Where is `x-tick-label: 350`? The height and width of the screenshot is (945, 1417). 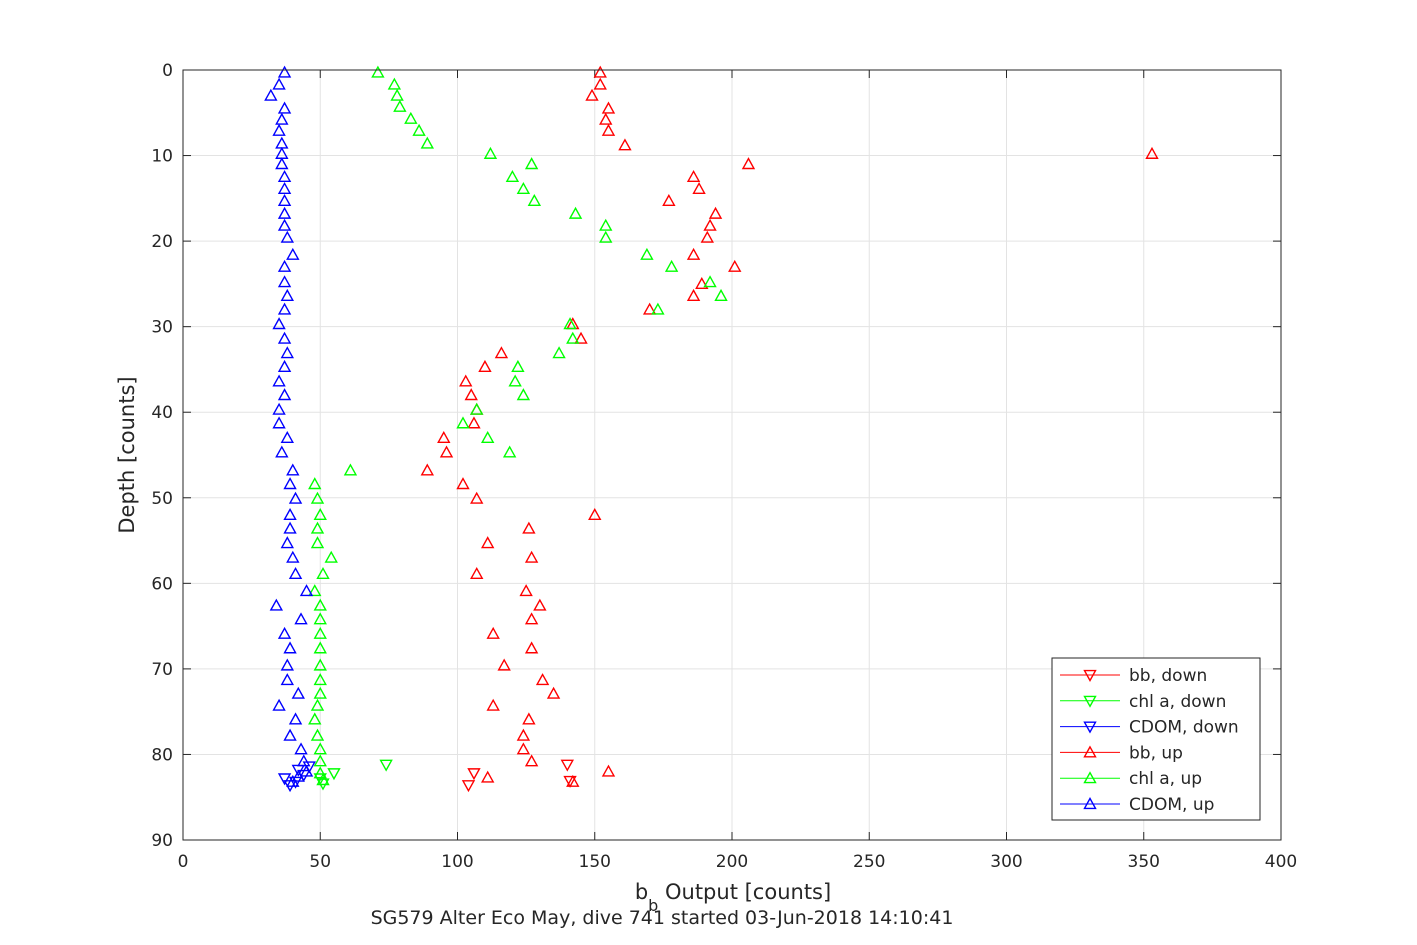
x-tick-label: 350 is located at coordinates (1144, 862).